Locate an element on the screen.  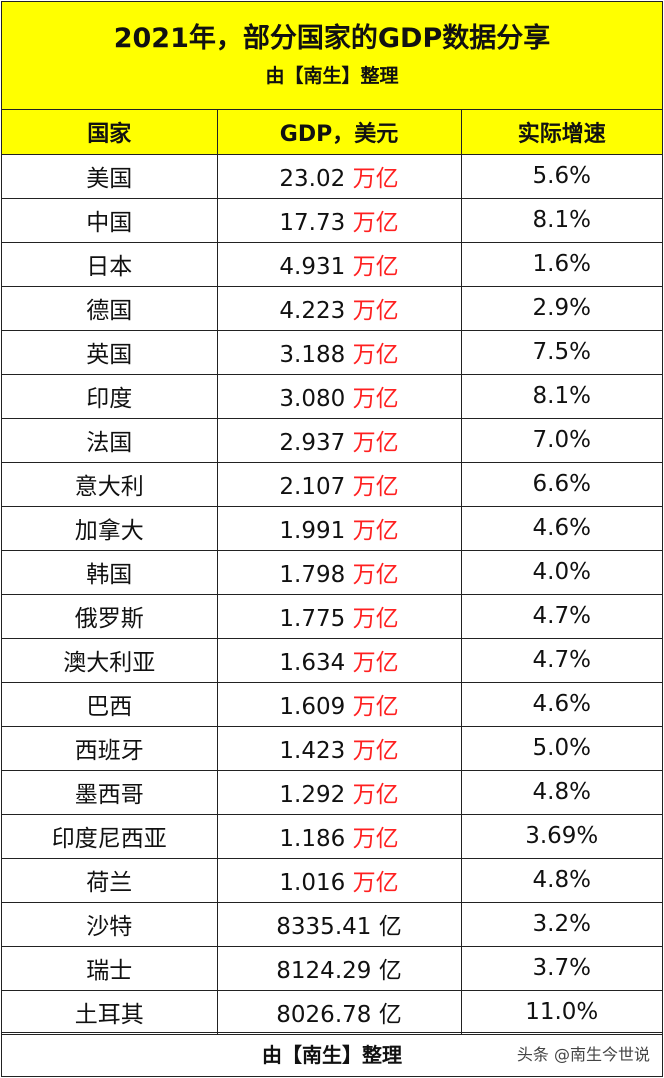
cell-country: 英国 is located at coordinates (110, 352).